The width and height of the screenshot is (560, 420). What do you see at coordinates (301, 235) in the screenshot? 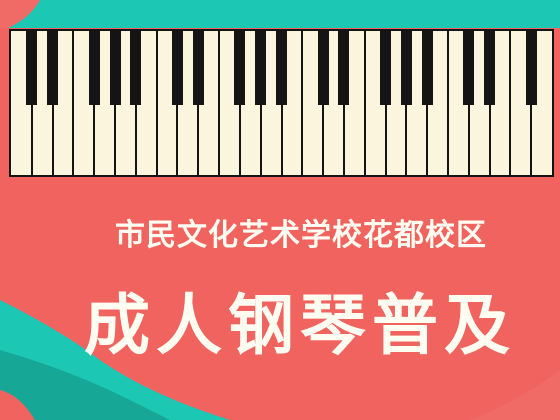
I see `school-name: 市民文化艺术学校花都校区` at bounding box center [301, 235].